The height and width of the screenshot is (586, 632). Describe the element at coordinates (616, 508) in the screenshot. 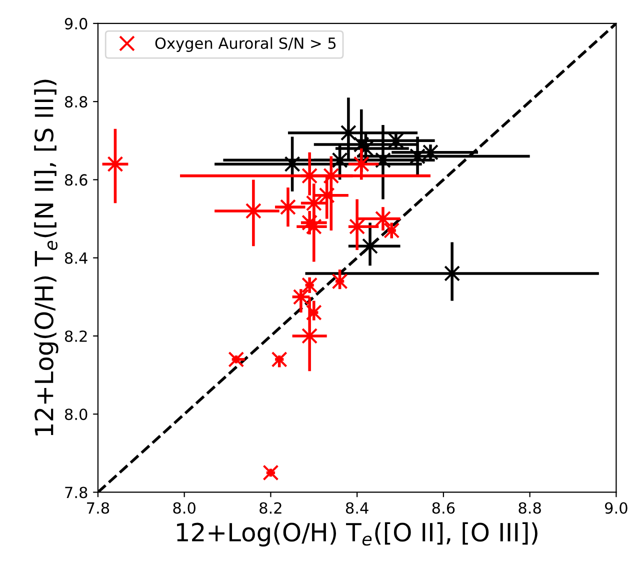

I see `x-tick-label: 9.0` at that location.